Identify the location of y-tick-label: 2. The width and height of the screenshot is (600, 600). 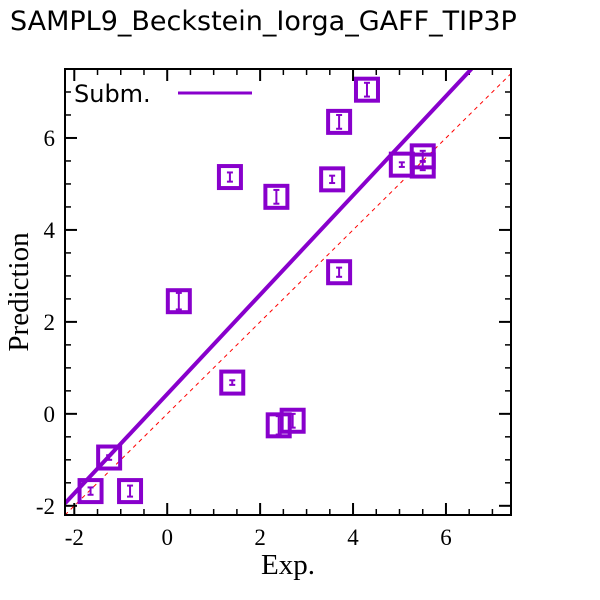
(50, 322).